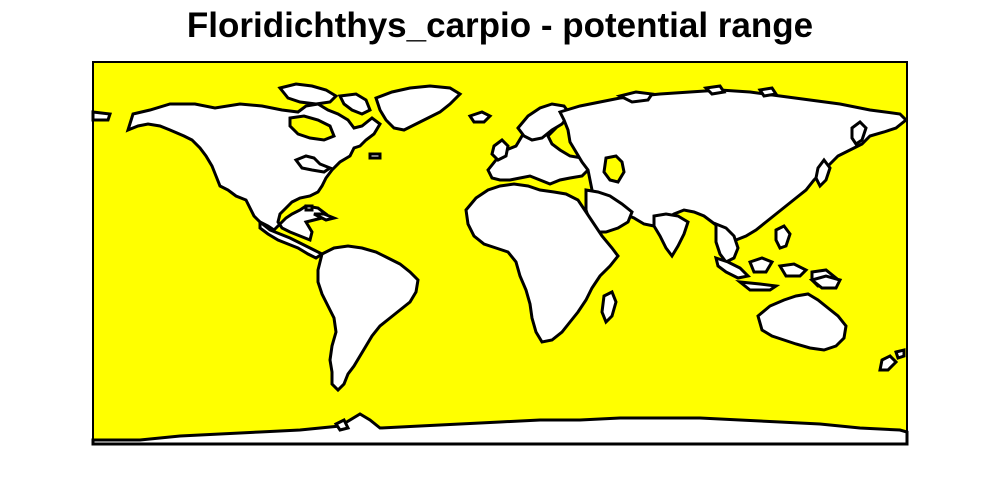 Image resolution: width=1000 pixels, height=500 pixels. I want to click on land-iceland, so click(480, 117).